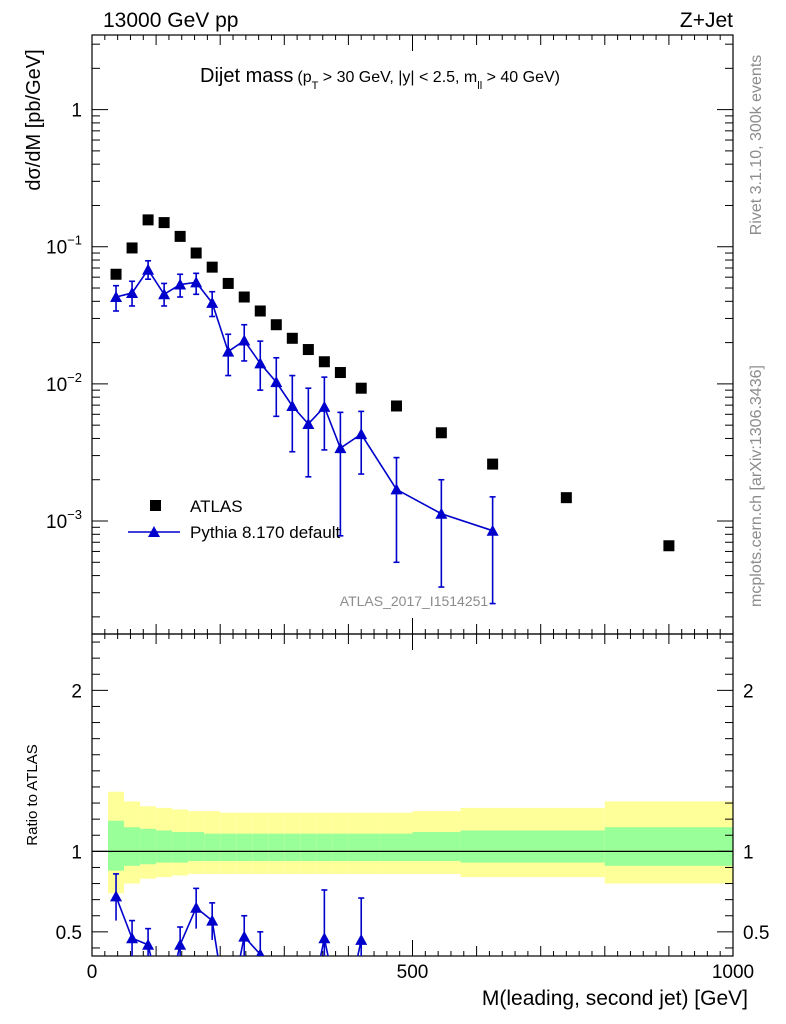 This screenshot has width=786, height=1024. What do you see at coordinates (414, 601) in the screenshot?
I see `watermark: ATLAS_2017_I1514251` at bounding box center [414, 601].